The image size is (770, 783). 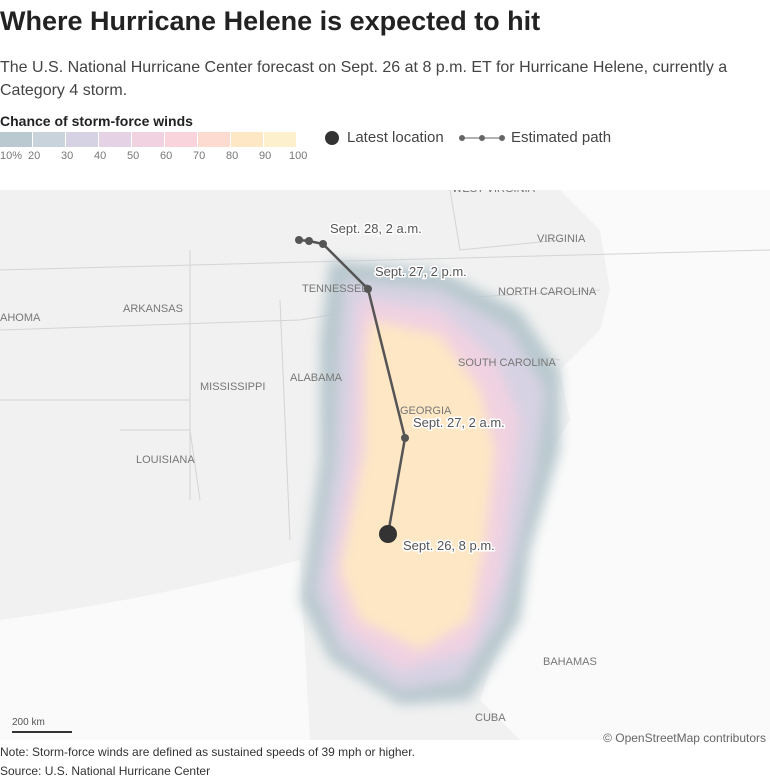 I want to click on place-label: NORTH CAROLINA, so click(x=547, y=292).